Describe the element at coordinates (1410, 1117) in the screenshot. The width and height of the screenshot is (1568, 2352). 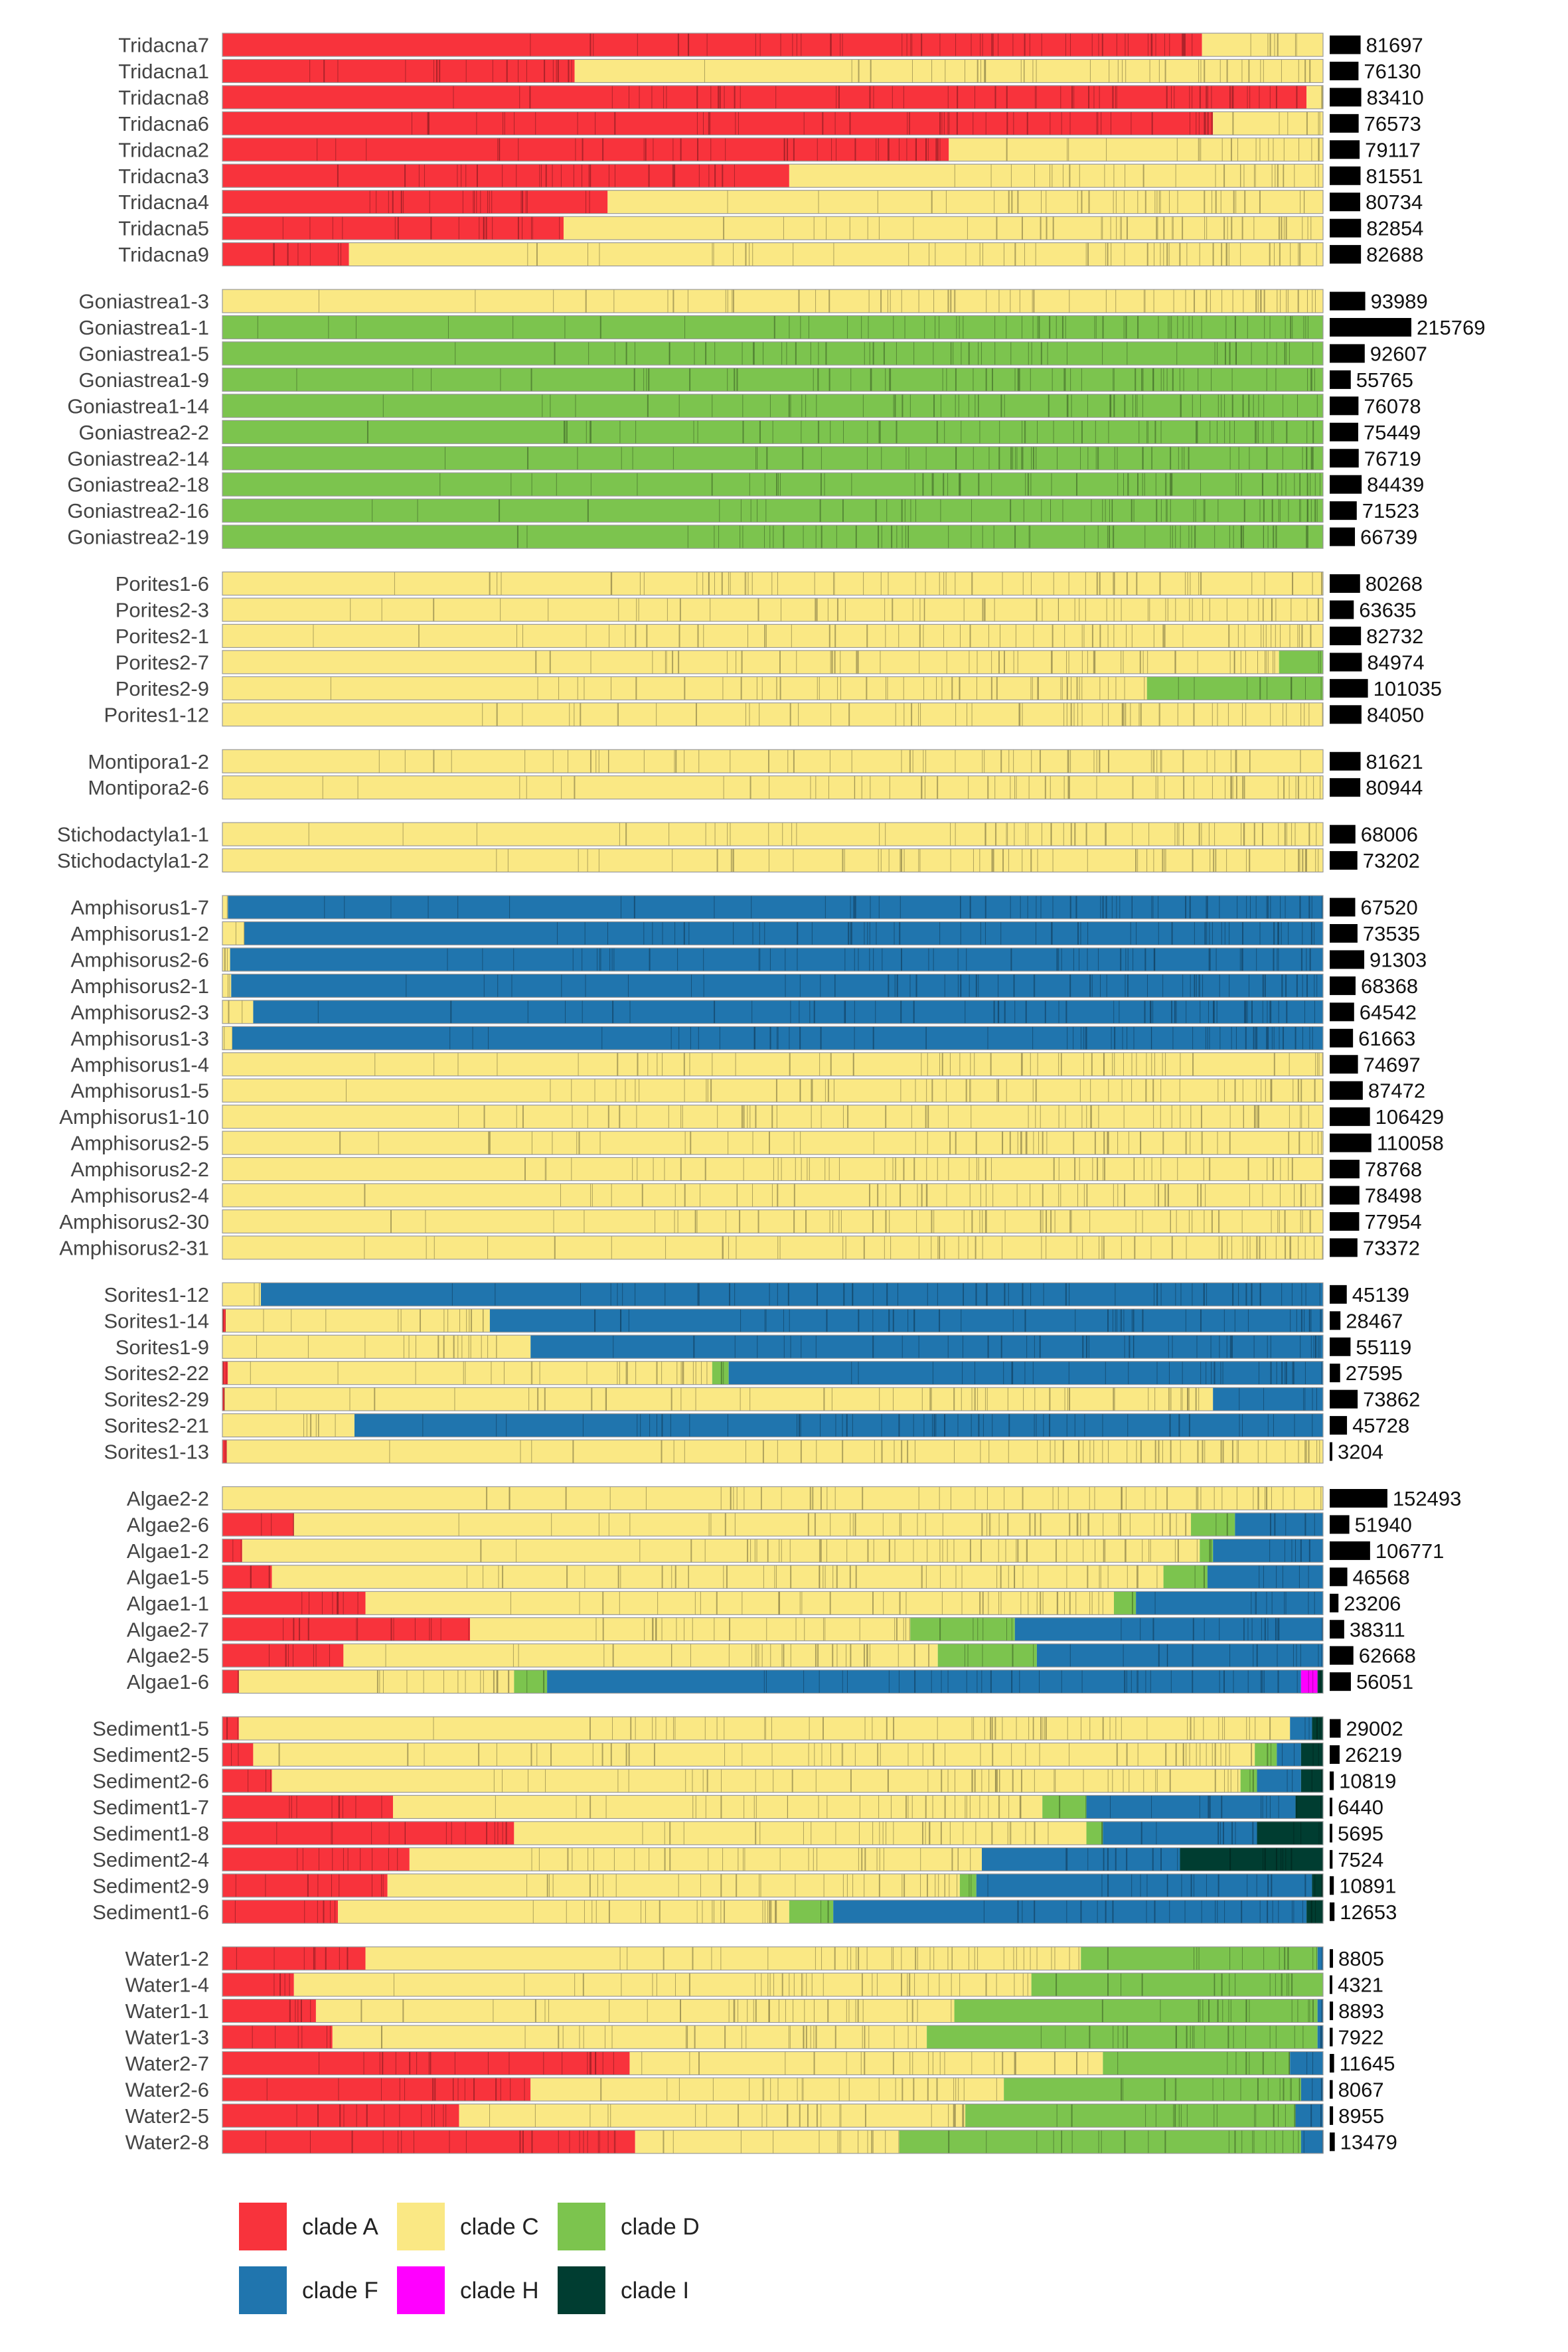
I see `read-count-label-amphisorus1-10: 106429` at that location.